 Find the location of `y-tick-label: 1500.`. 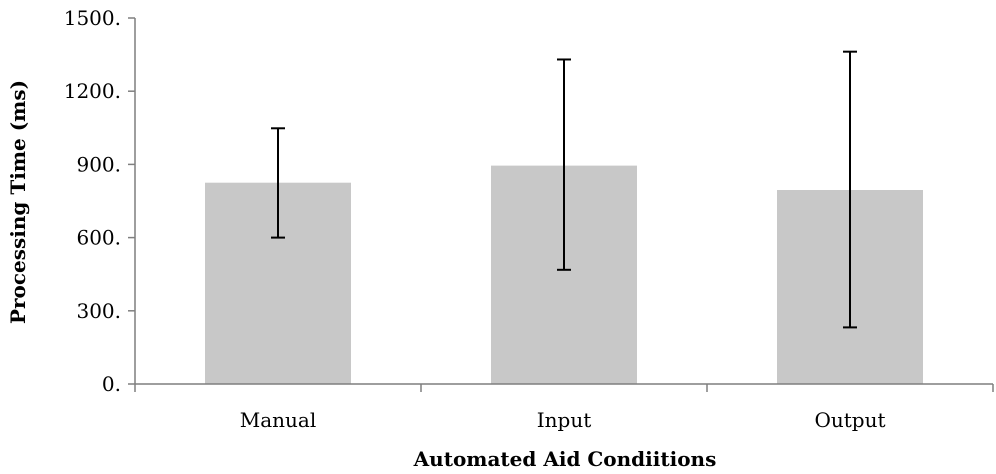

y-tick-label: 1500. is located at coordinates (92, 18).